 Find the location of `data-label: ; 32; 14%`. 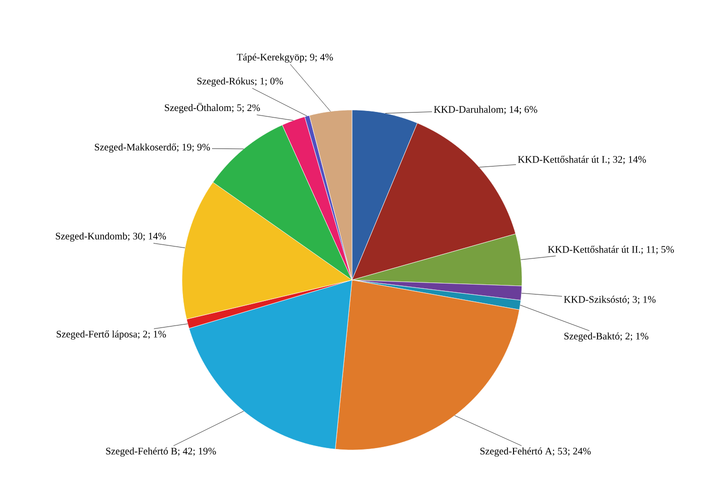

data-label: ; 32; 14% is located at coordinates (627, 160).